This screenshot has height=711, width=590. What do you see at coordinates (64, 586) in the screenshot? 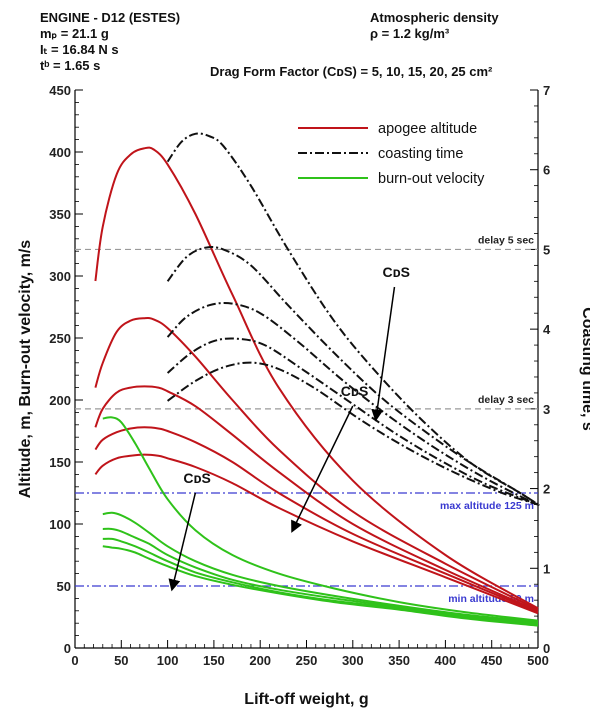
I see `y-left-tick-label: 50` at bounding box center [64, 586].